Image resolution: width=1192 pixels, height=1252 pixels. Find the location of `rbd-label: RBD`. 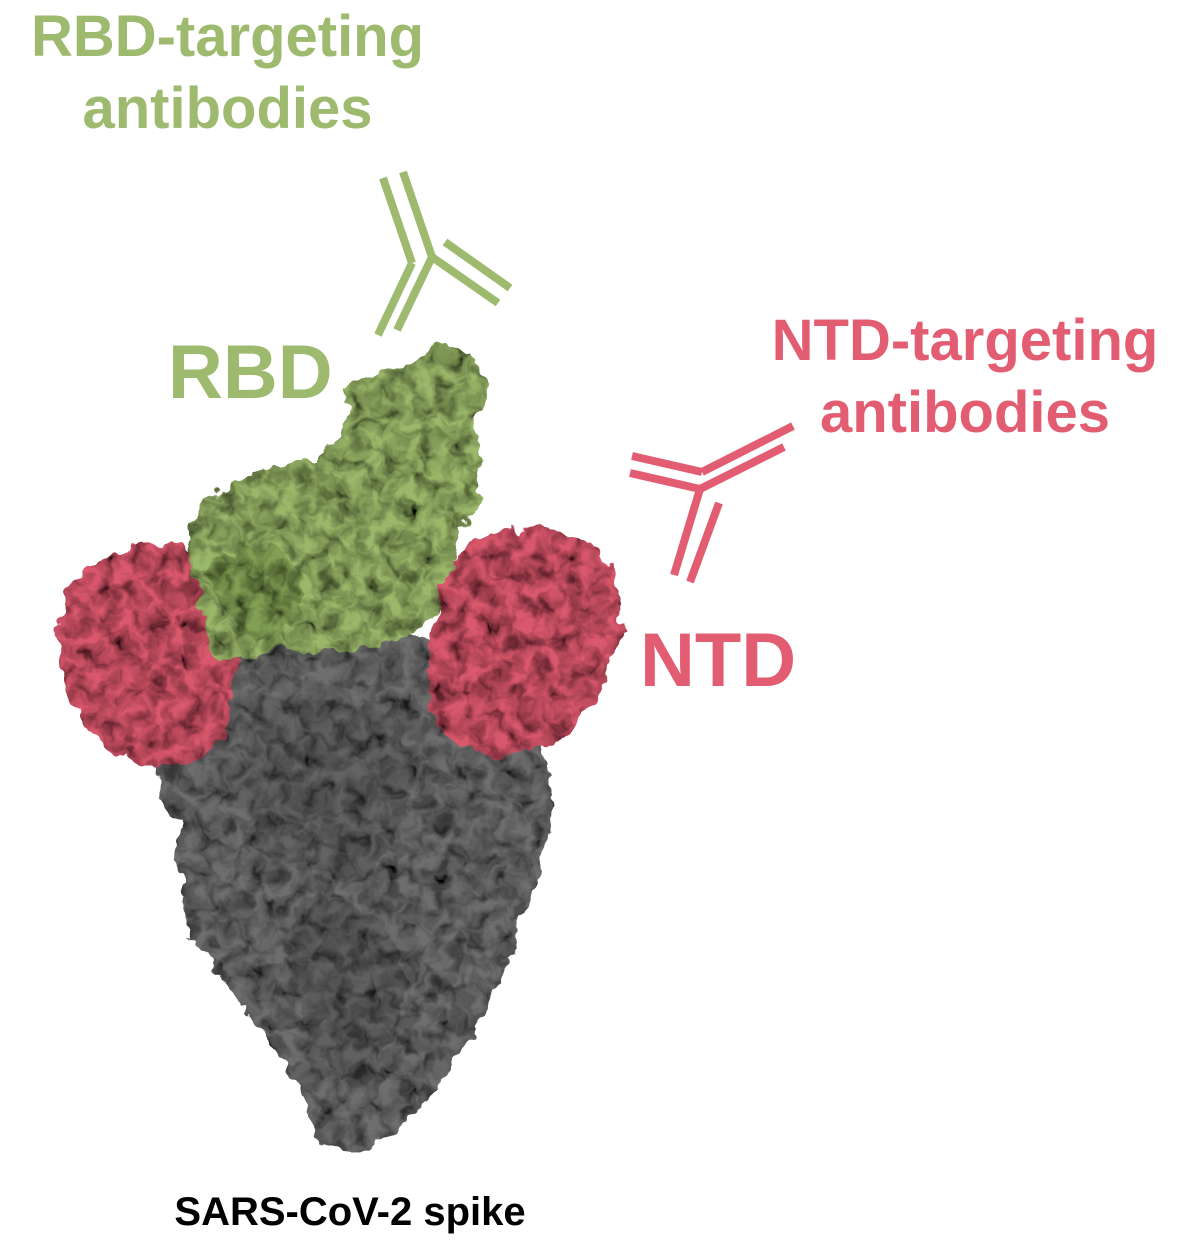

rbd-label: RBD is located at coordinates (250, 372).